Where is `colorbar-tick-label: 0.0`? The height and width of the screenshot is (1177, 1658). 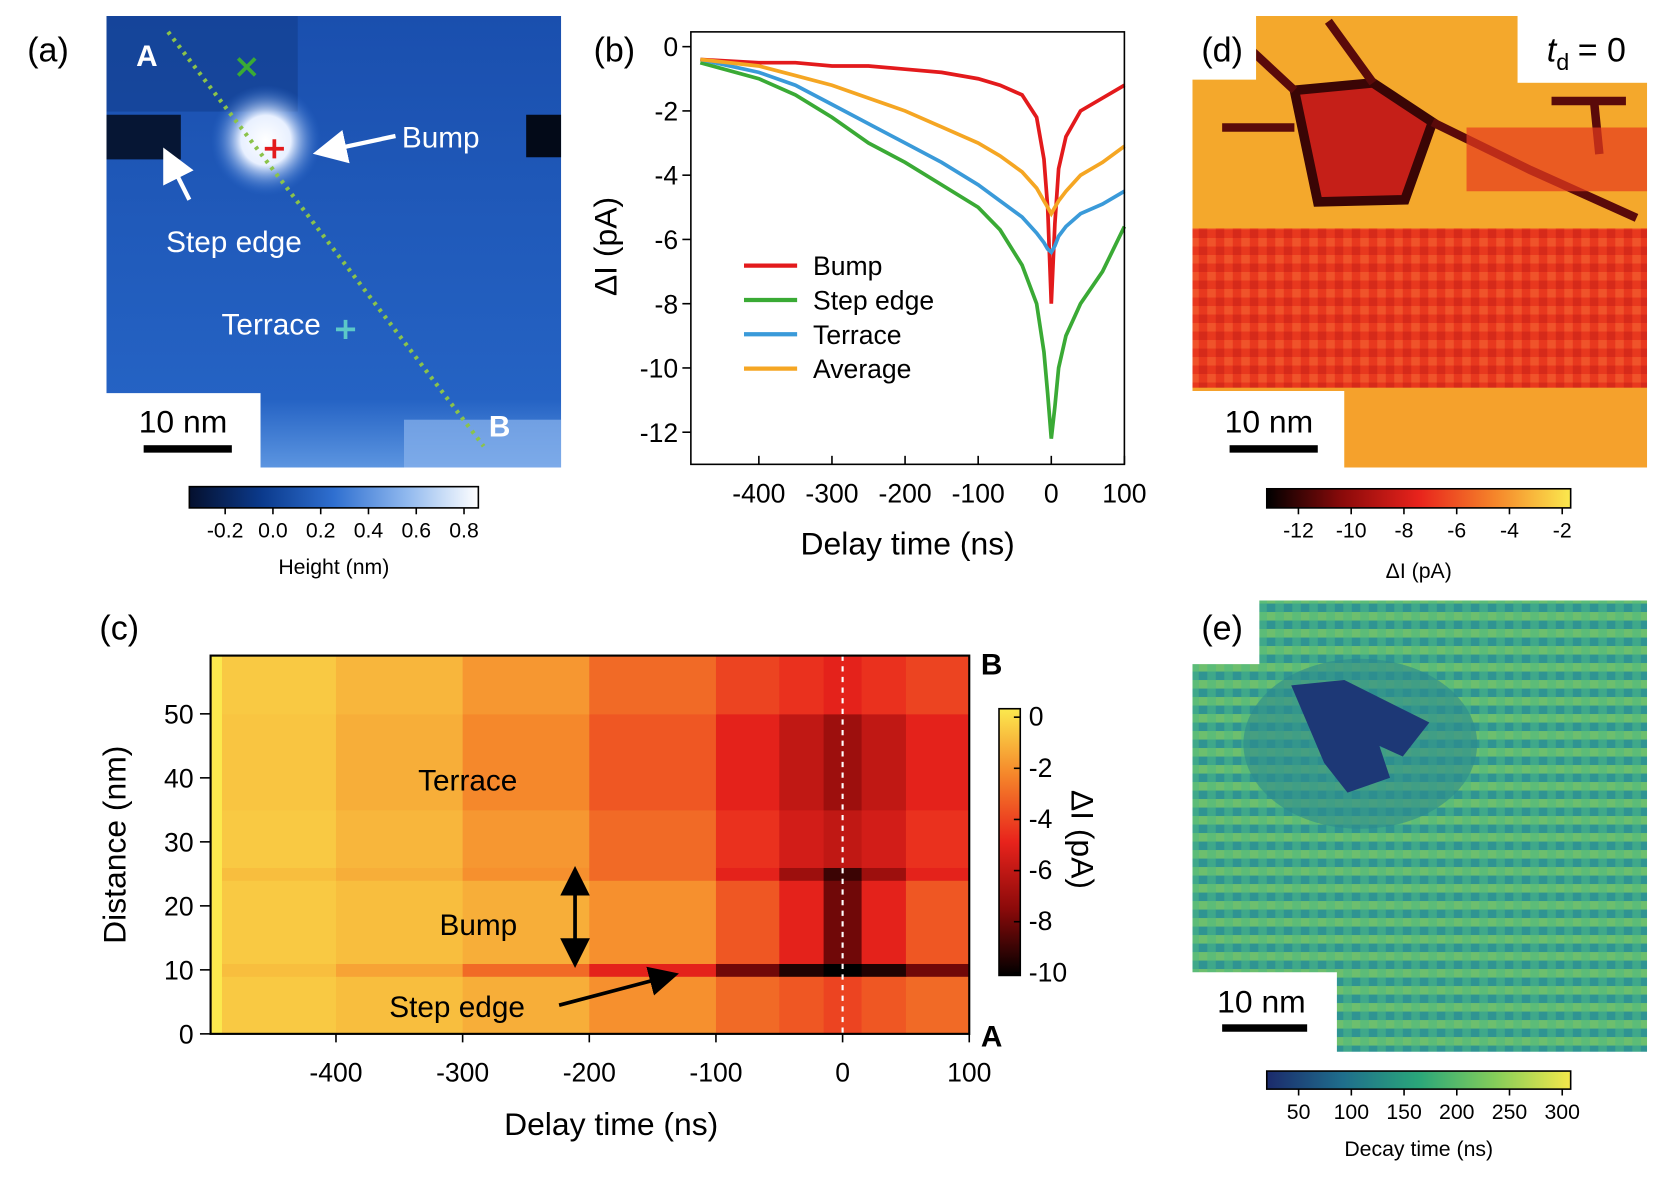
colorbar-tick-label: 0.0 is located at coordinates (273, 531).